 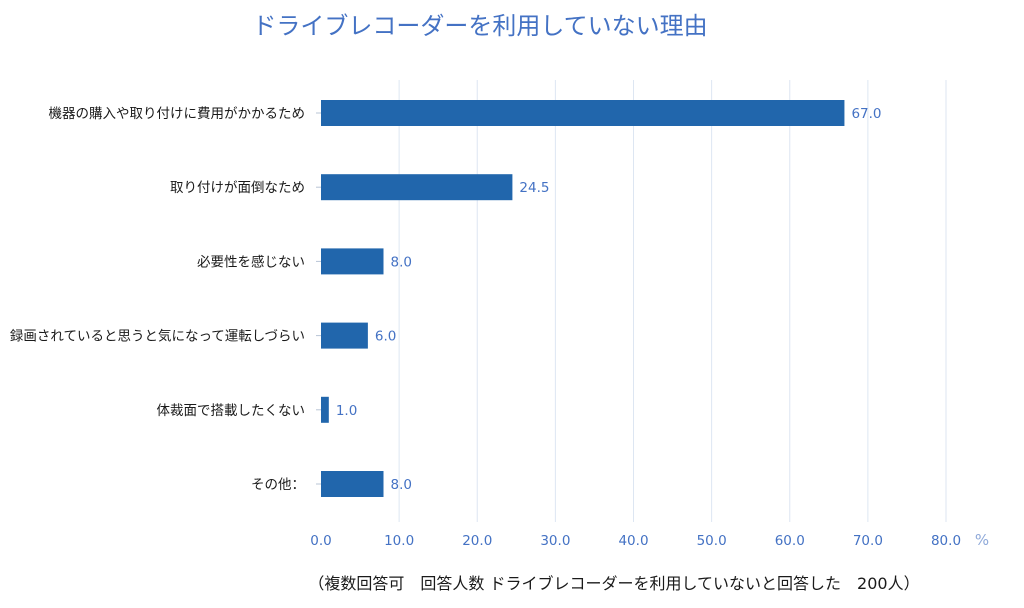 I want to click on x-tick-label: 20.0, so click(x=477, y=541).